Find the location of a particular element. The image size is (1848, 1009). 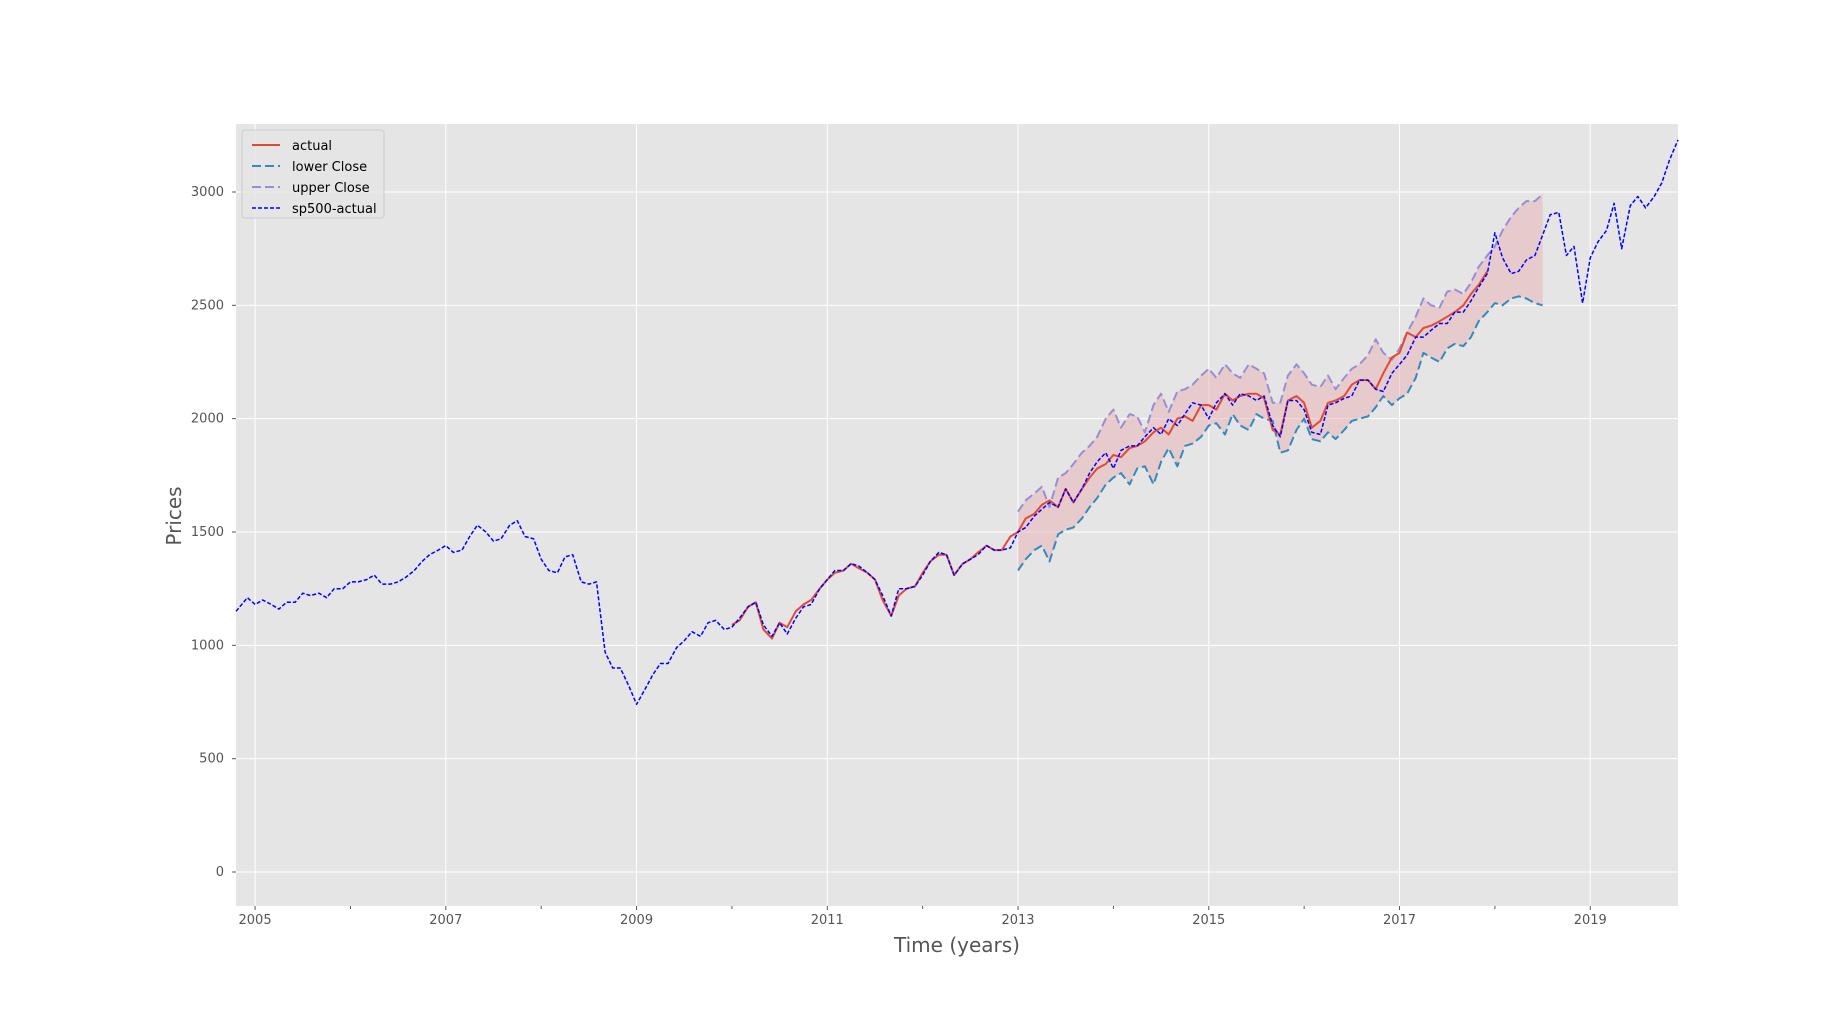

series-line-upper-close is located at coordinates (1280, 353).